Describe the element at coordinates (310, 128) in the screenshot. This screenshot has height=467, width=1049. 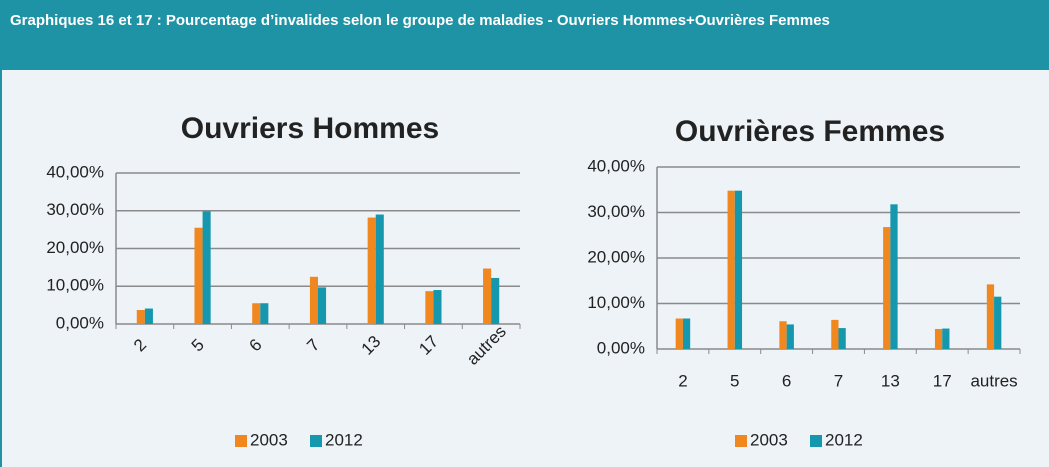
I see `chart-title: Ouvriers Hommes` at that location.